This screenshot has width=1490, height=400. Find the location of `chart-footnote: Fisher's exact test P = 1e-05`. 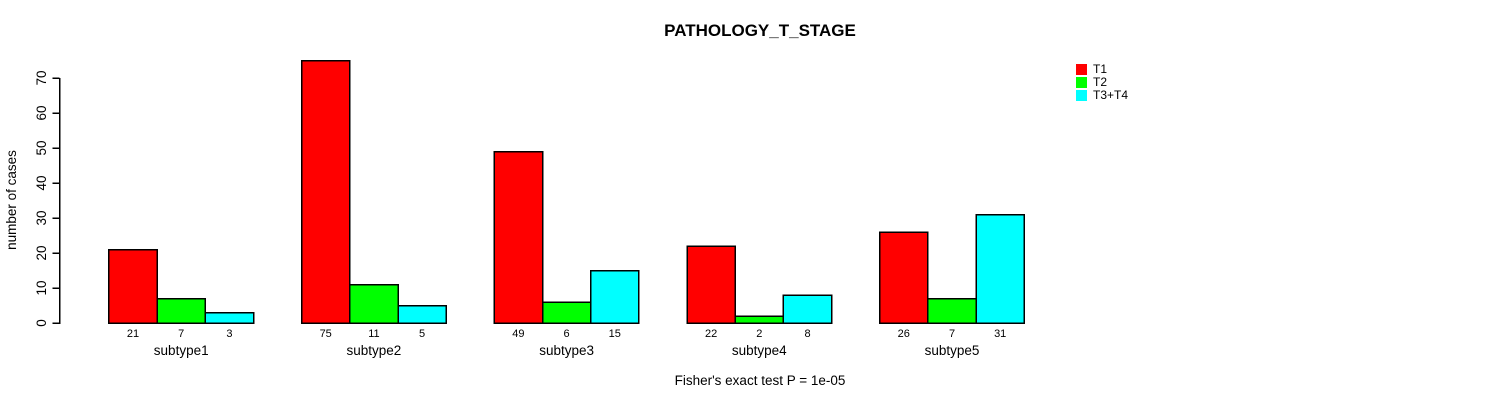

chart-footnote: Fisher's exact test P = 1e-05 is located at coordinates (760, 380).